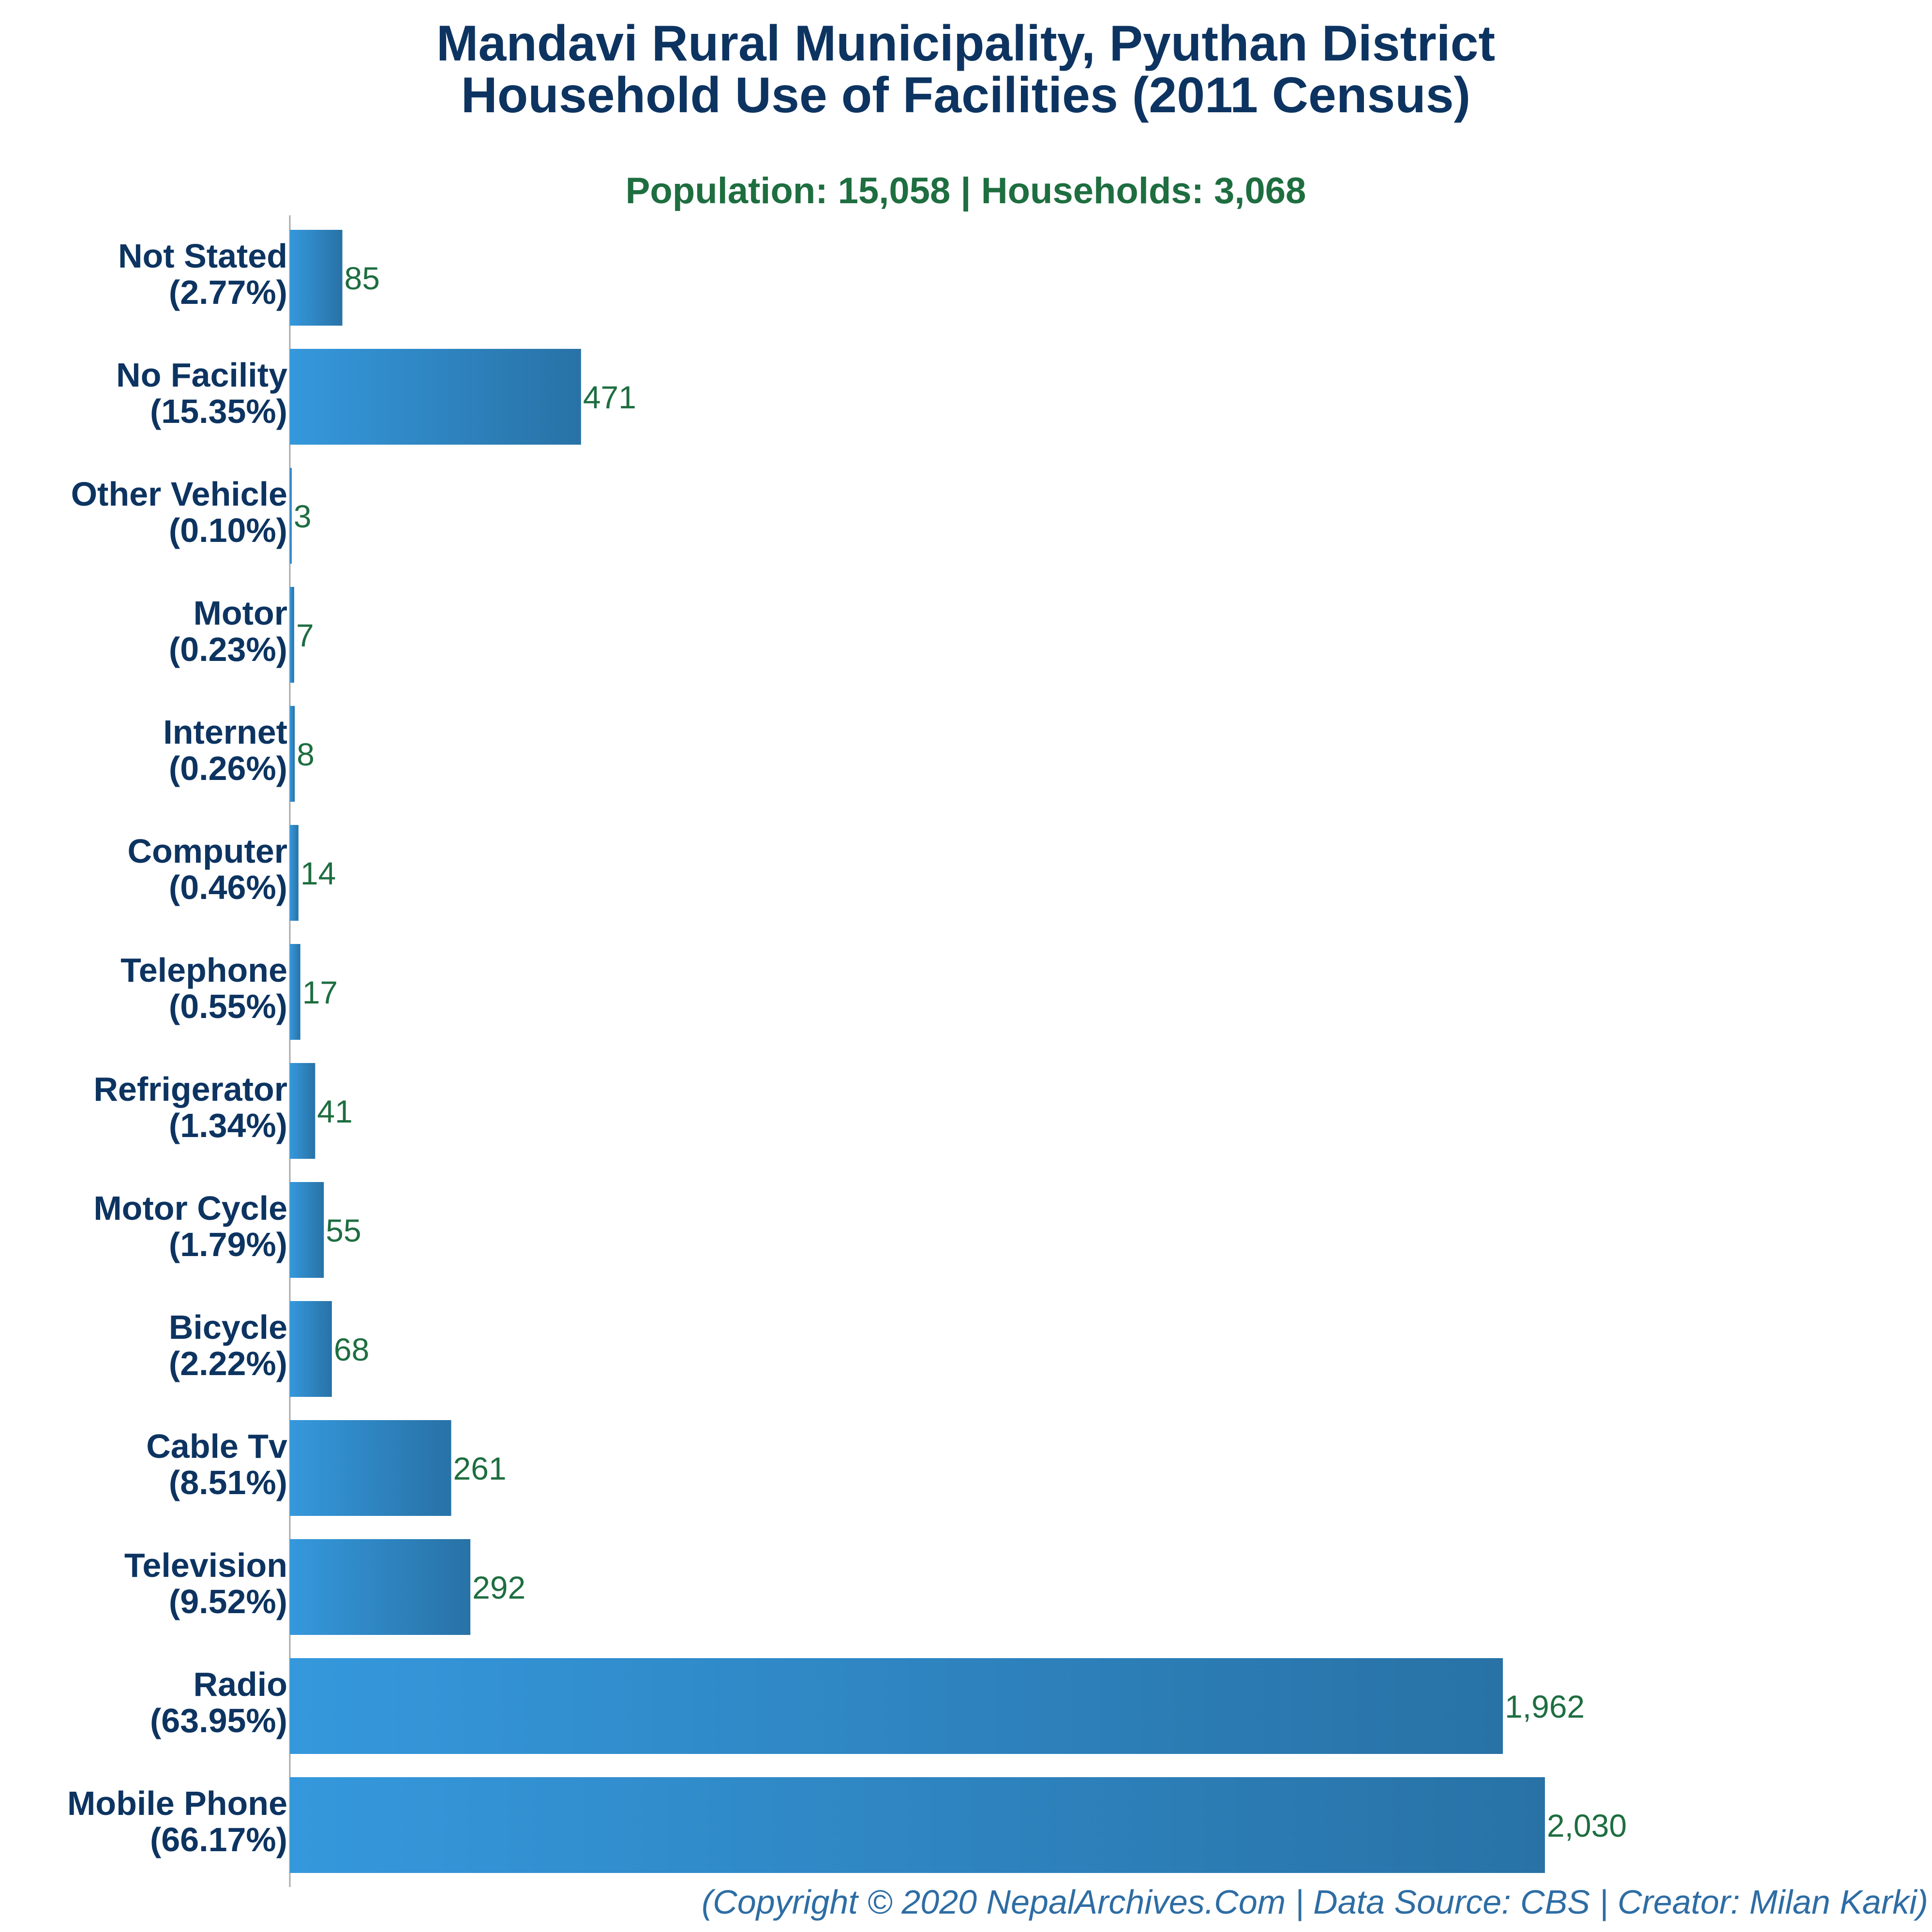 Image resolution: width=1932 pixels, height=1932 pixels. I want to click on value-label-motor-cycle: 55, so click(343, 1230).